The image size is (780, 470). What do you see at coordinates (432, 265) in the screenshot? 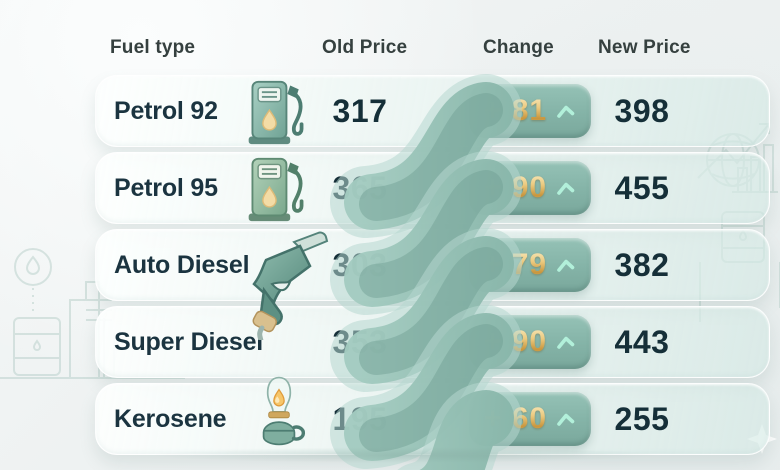
I see `table-row-auto-diesel: Auto Diesel 303 + 79 382` at bounding box center [432, 265].